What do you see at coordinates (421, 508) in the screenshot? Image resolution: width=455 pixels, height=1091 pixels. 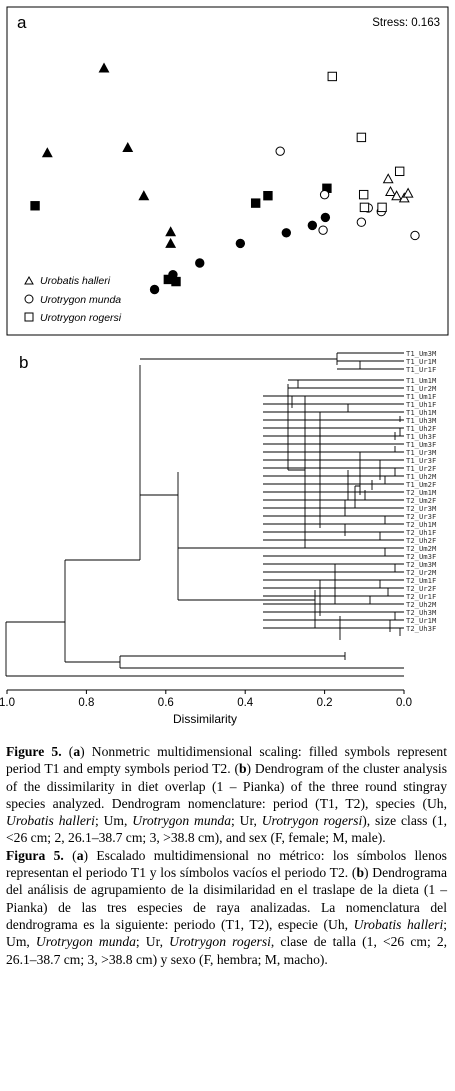 I see `leaf-label: T2_Ur3M` at bounding box center [421, 508].